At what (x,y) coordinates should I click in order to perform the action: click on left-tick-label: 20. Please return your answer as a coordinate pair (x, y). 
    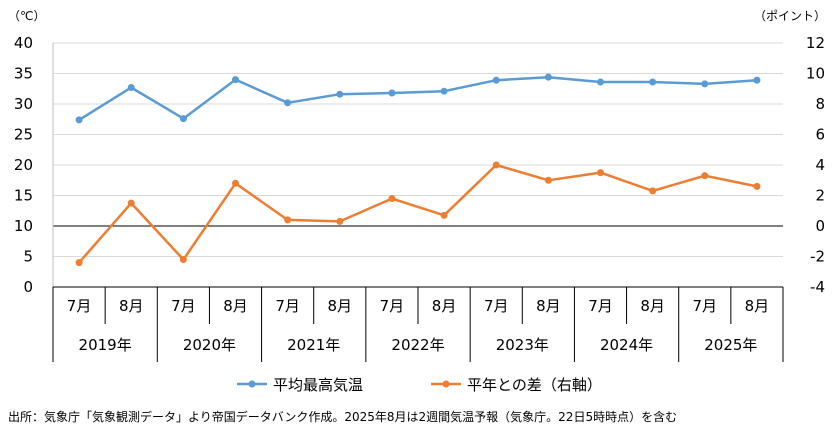
    Looking at the image, I should click on (23, 165).